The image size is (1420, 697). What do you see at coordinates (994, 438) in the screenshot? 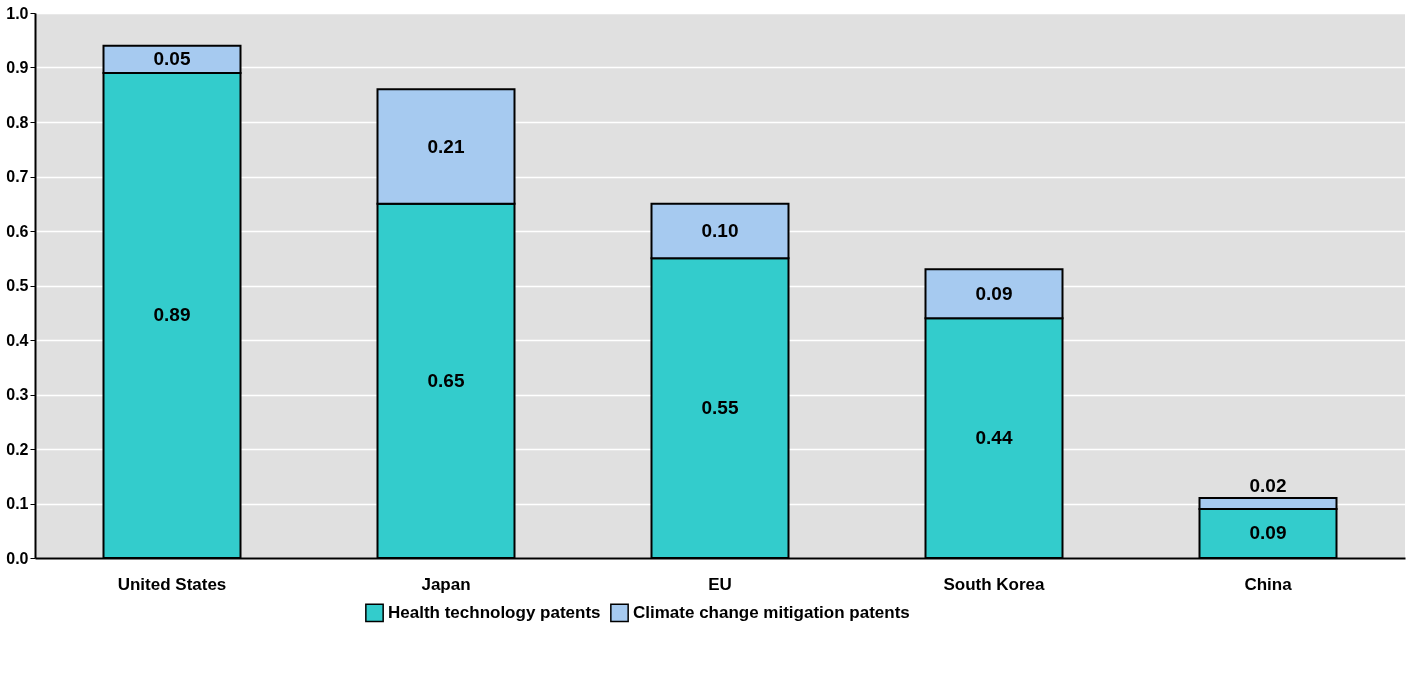
I see `data-label: 0.44` at bounding box center [994, 438].